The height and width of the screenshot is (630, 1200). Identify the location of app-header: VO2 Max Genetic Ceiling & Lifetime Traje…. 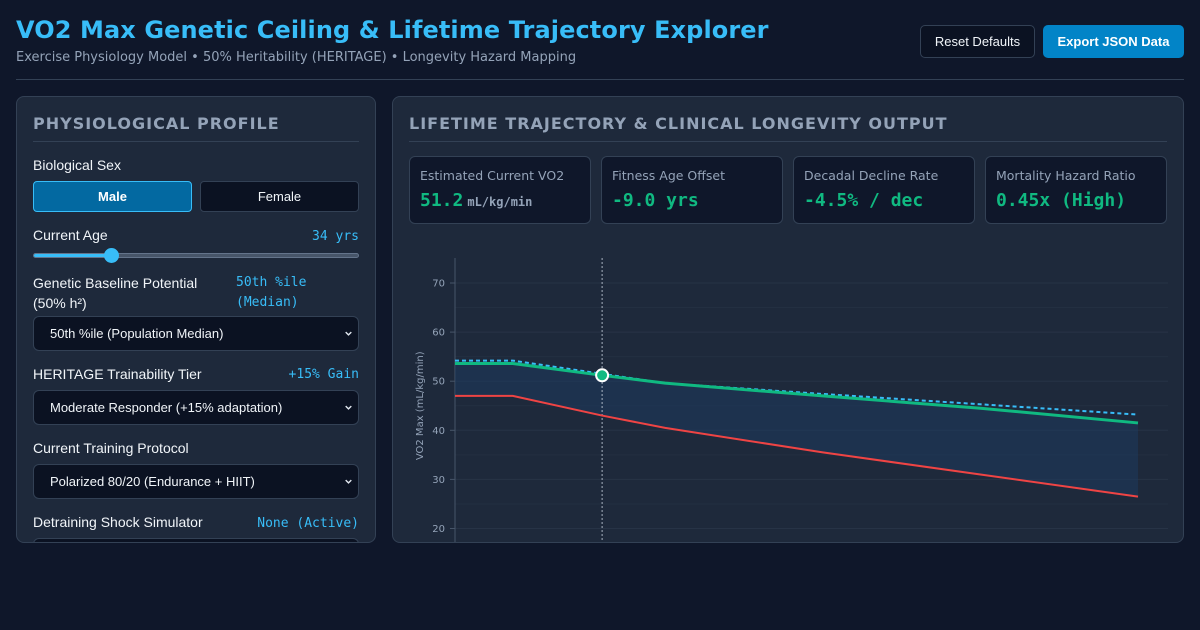
(600, 47).